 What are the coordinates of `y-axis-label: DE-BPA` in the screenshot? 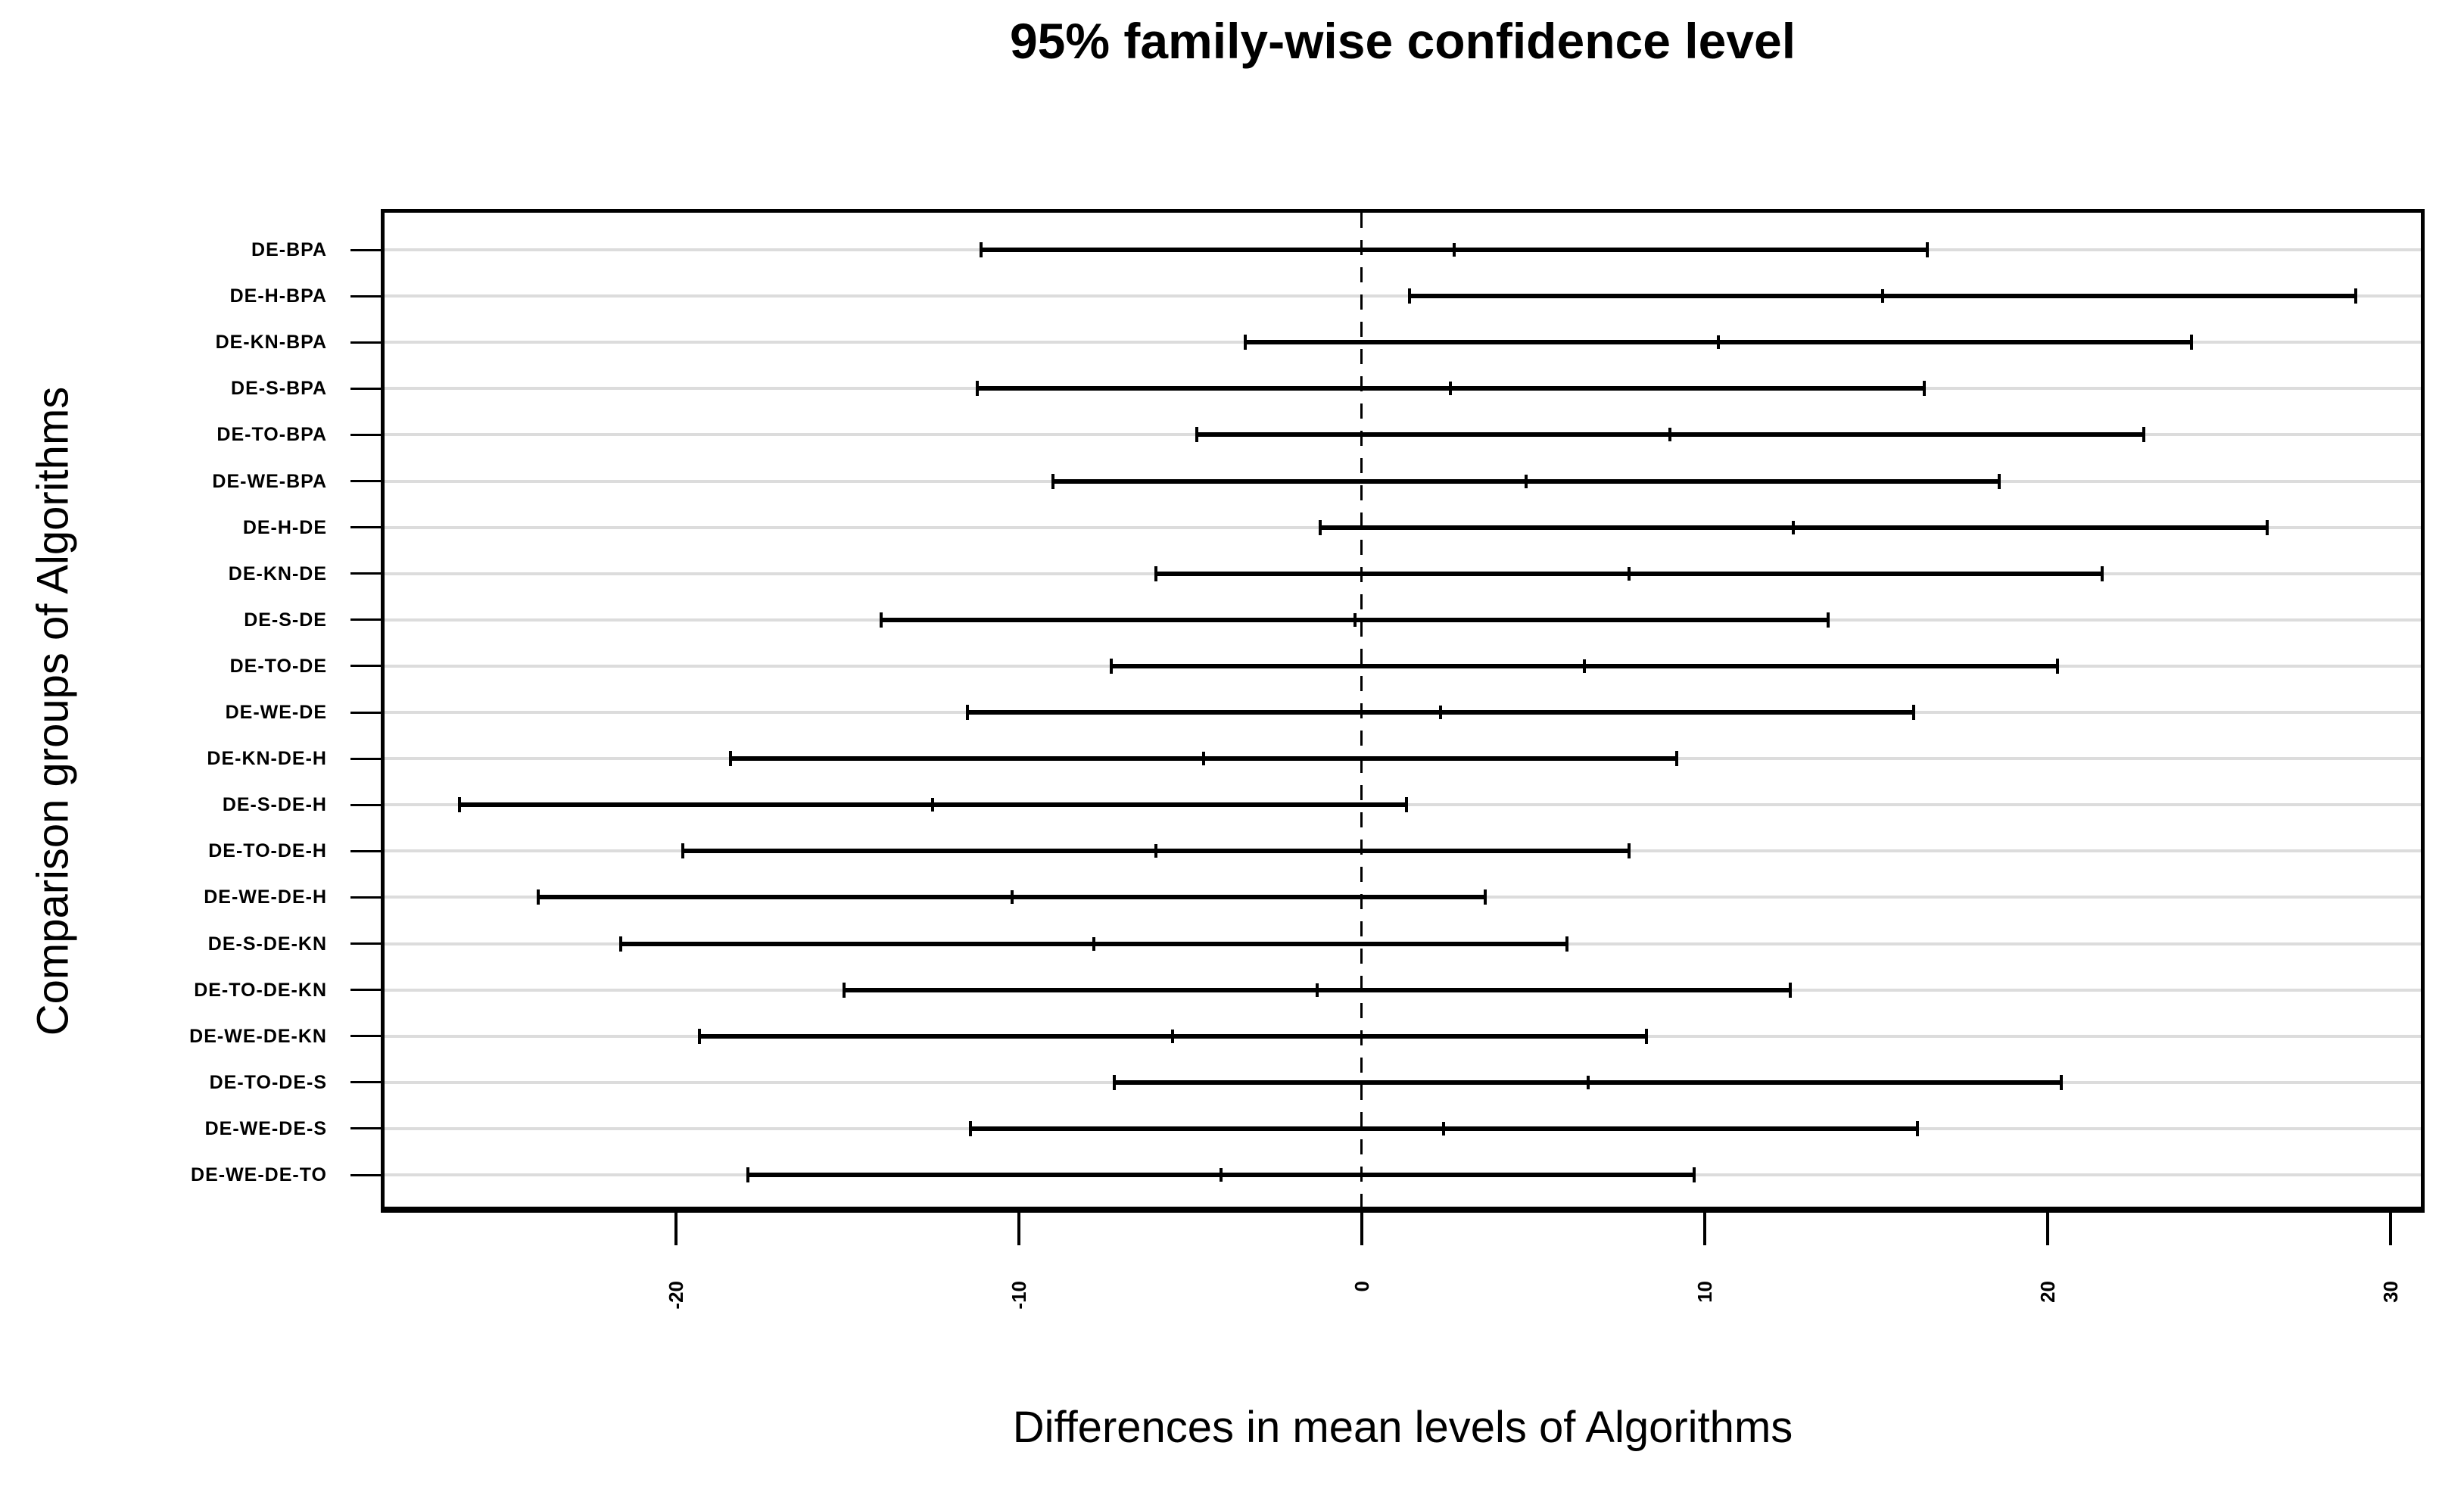 It's located at (289, 249).